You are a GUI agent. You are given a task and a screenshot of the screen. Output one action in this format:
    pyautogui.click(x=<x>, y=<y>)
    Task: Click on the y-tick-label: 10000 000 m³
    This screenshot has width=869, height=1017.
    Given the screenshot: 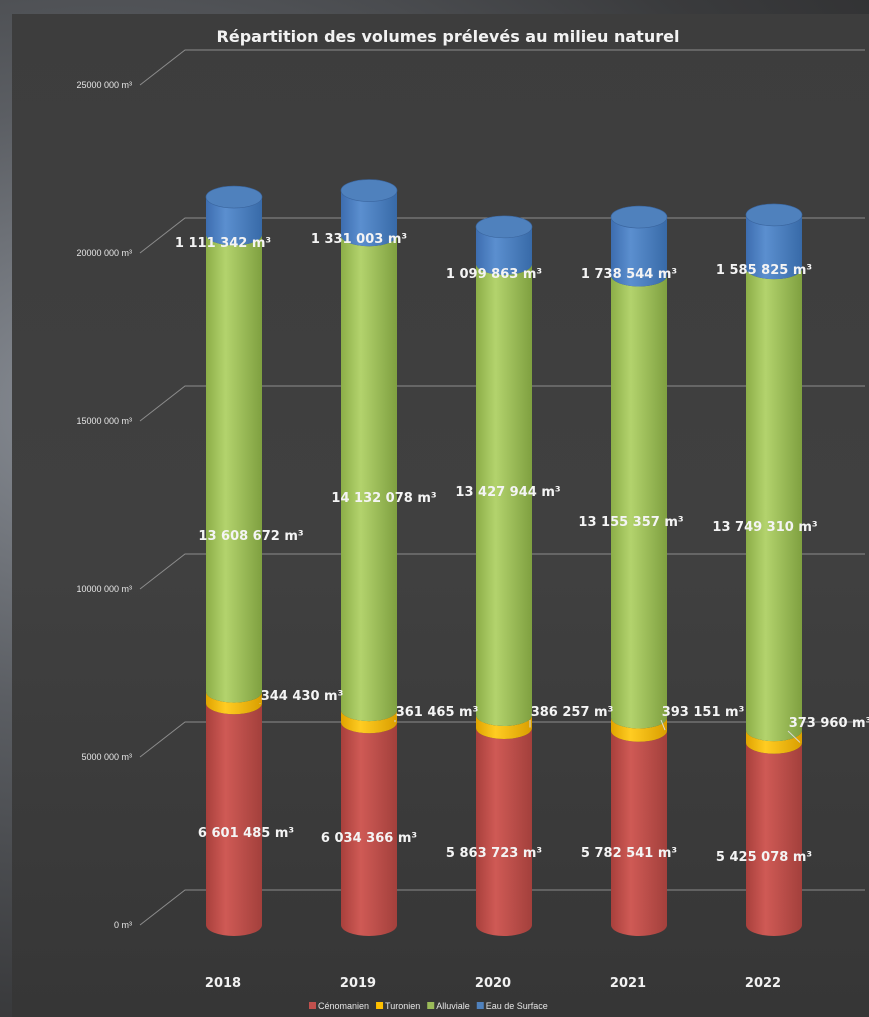 What is the action you would take?
    pyautogui.click(x=104, y=589)
    